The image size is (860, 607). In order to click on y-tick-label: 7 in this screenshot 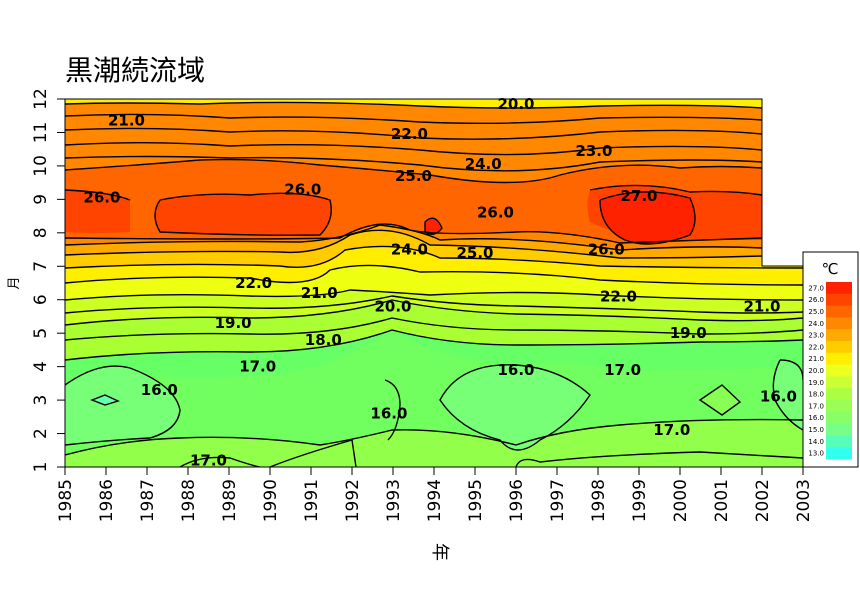, I will do `click(41, 266)`.